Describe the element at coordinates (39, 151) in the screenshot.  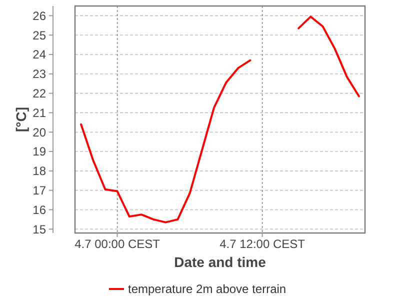
I see `y-tick-label: 19` at that location.